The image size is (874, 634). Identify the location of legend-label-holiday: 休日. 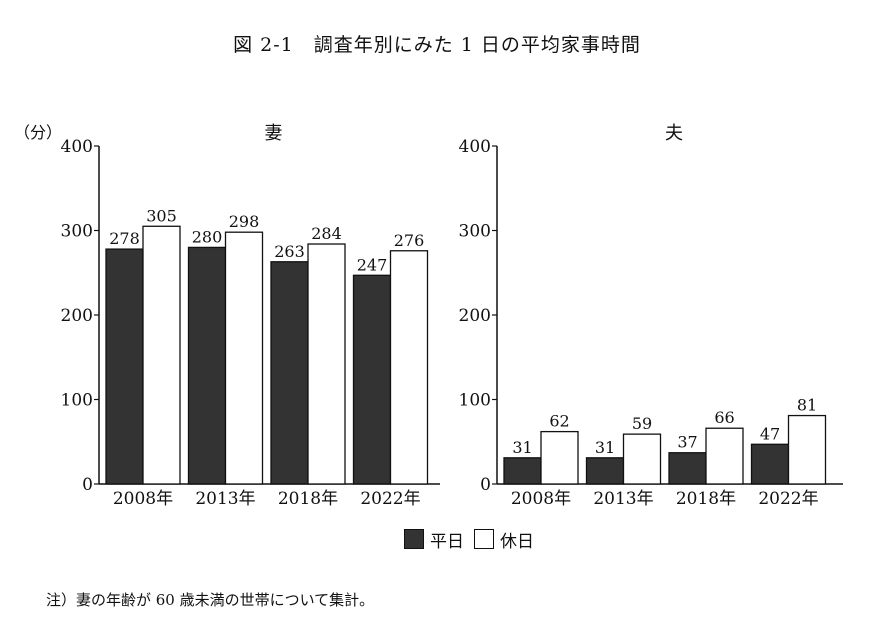
(517, 541).